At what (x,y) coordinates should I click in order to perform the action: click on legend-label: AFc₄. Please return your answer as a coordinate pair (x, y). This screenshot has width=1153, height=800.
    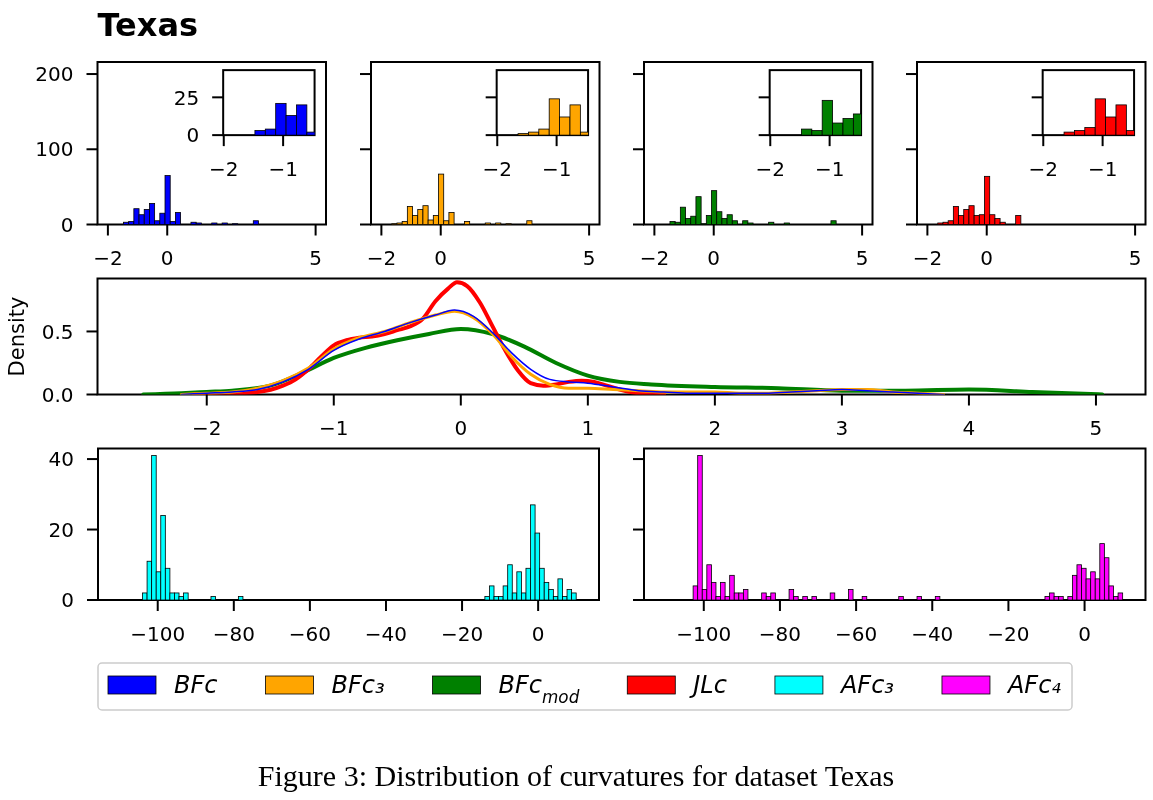
    Looking at the image, I should click on (1033, 685).